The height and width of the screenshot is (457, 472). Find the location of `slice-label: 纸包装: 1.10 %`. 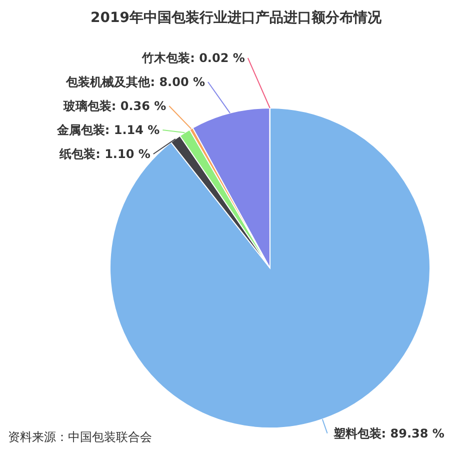

slice-label: 纸包装: 1.10 % is located at coordinates (104, 154).